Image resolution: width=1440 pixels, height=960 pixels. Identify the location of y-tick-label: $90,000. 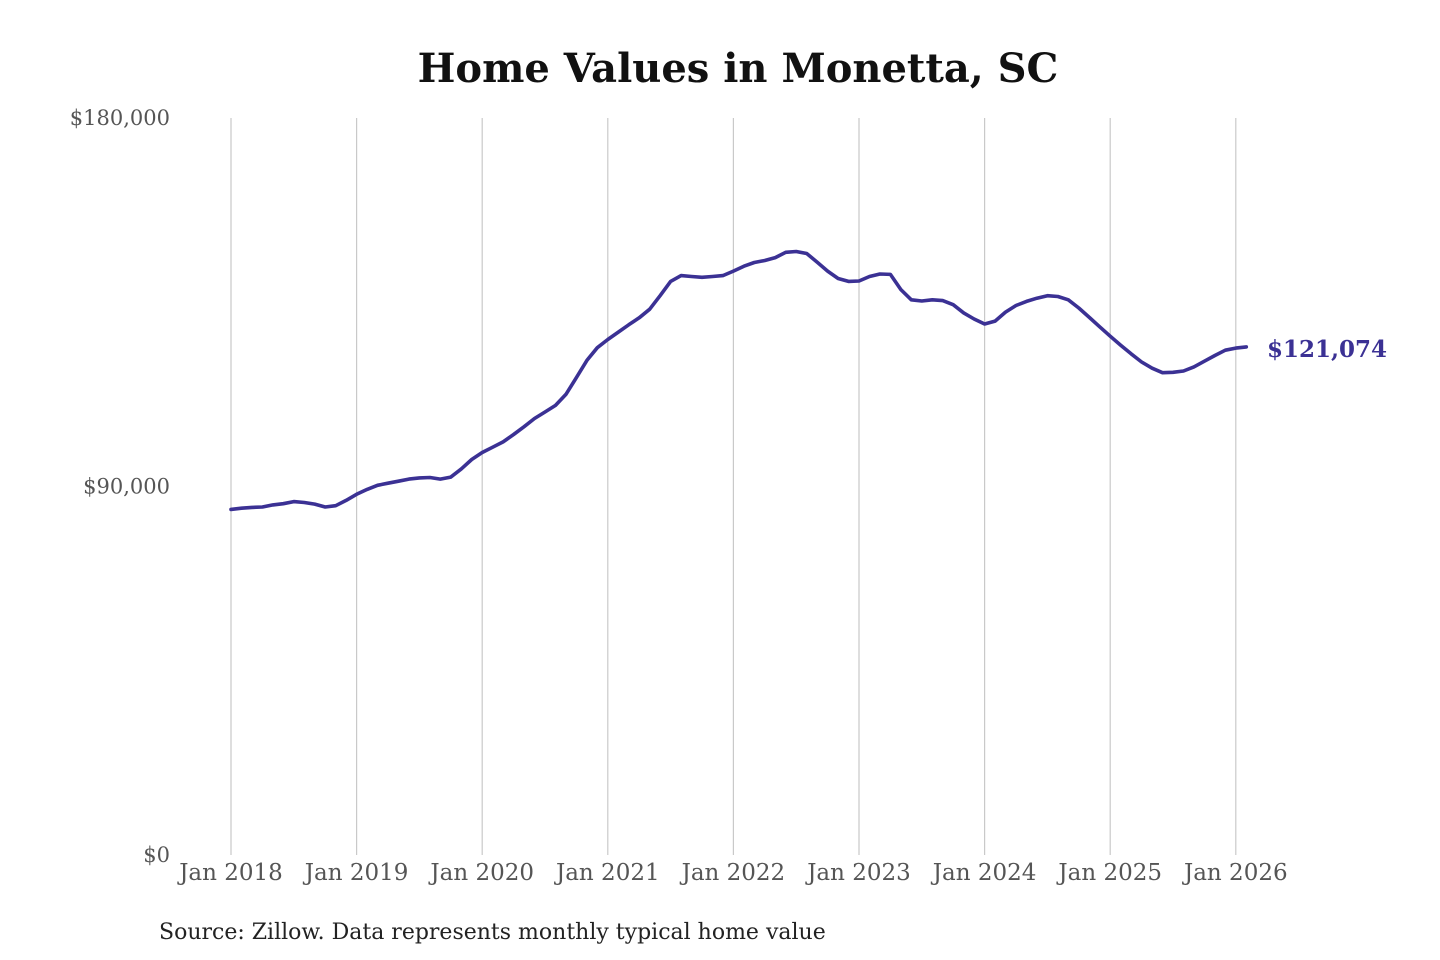
(126, 487).